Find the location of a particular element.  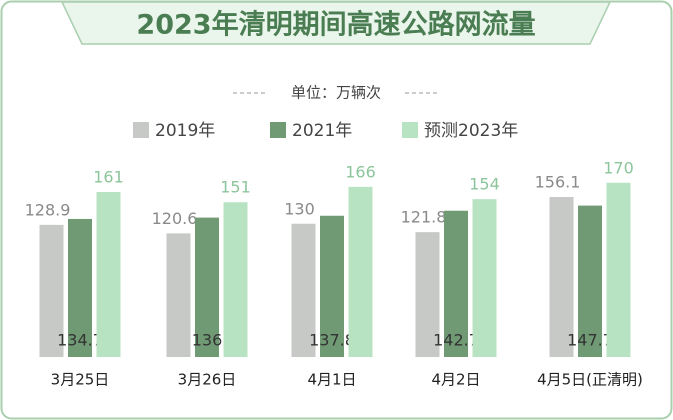

value-label: 142.7 is located at coordinates (456, 340).